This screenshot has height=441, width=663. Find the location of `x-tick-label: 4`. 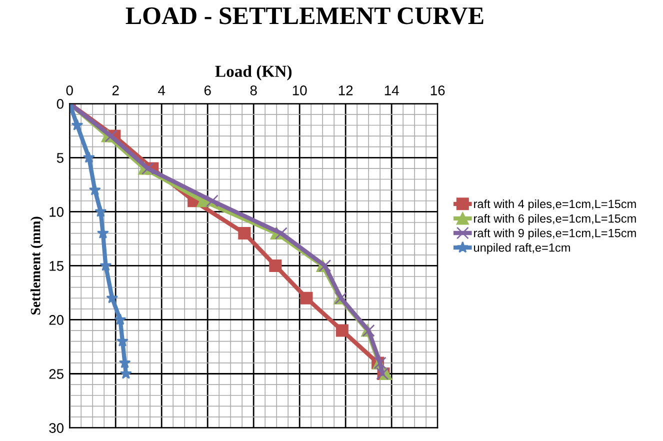

x-tick-label: 4 is located at coordinates (162, 91).